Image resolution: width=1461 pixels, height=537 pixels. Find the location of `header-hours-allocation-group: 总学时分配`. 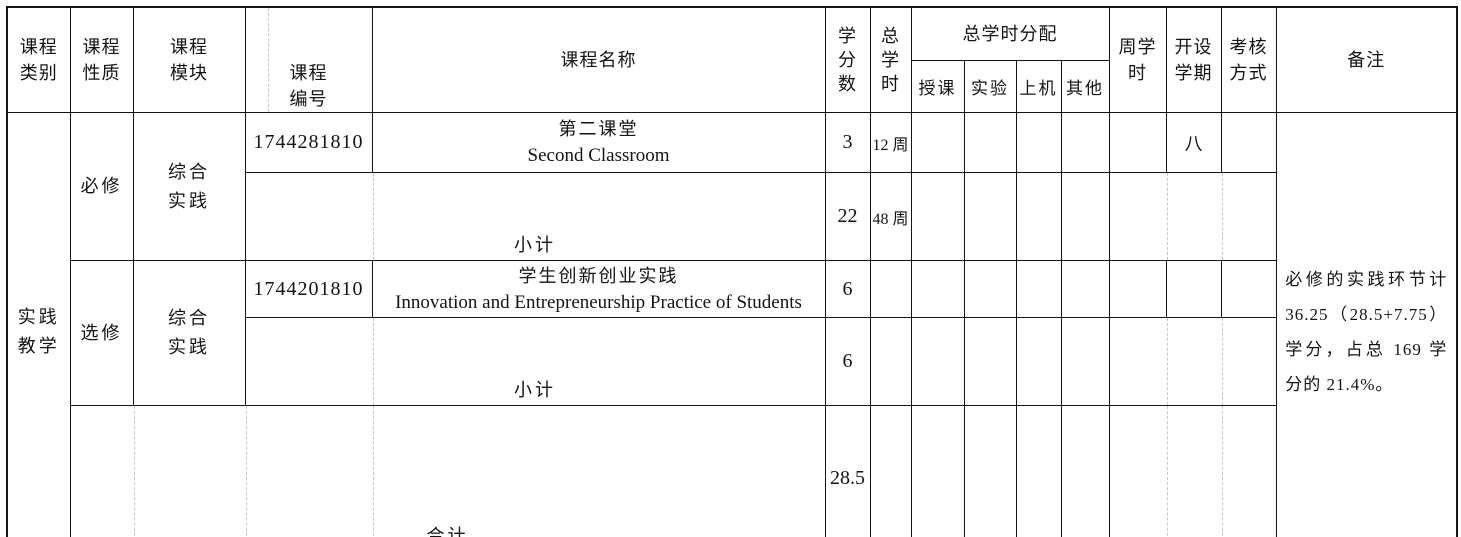

header-hours-allocation-group: 总学时分配 is located at coordinates (1010, 34).